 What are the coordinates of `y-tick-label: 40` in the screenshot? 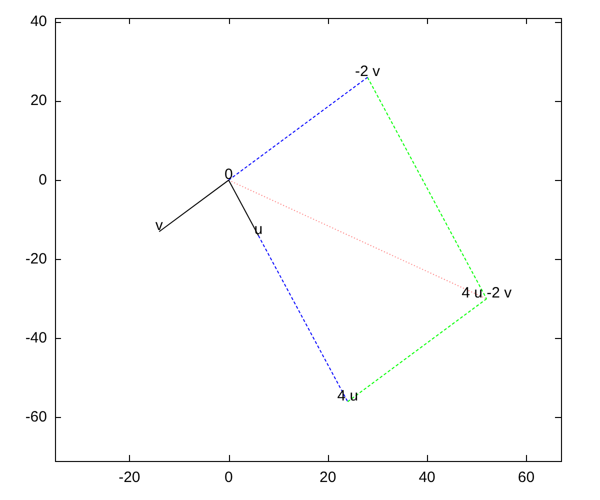 It's located at (38, 21).